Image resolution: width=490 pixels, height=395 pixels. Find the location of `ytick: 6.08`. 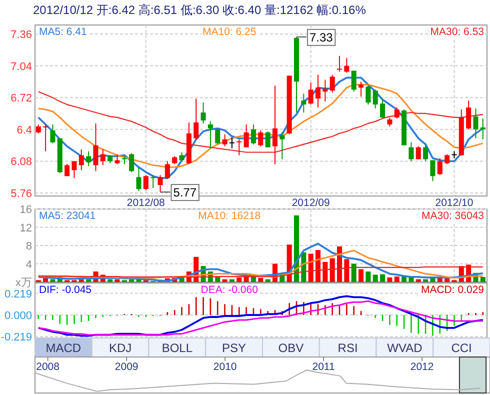

ytick: 6.08 is located at coordinates (21, 162).